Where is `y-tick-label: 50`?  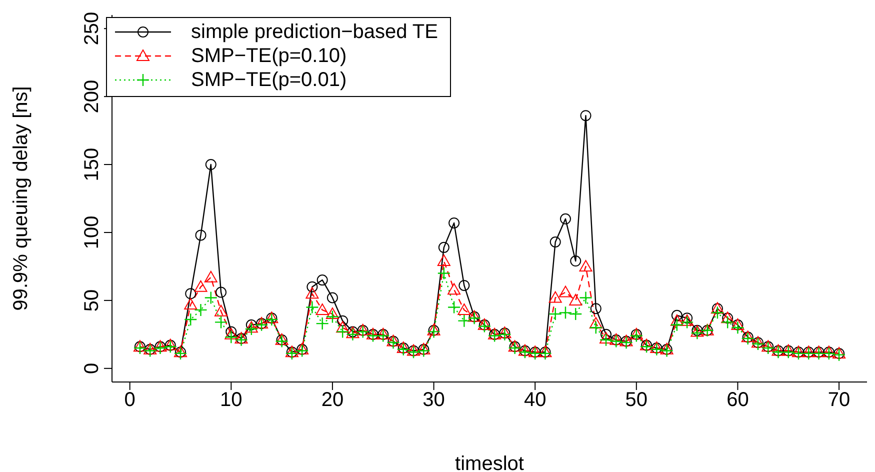 y-tick-label: 50 is located at coordinates (92, 300).